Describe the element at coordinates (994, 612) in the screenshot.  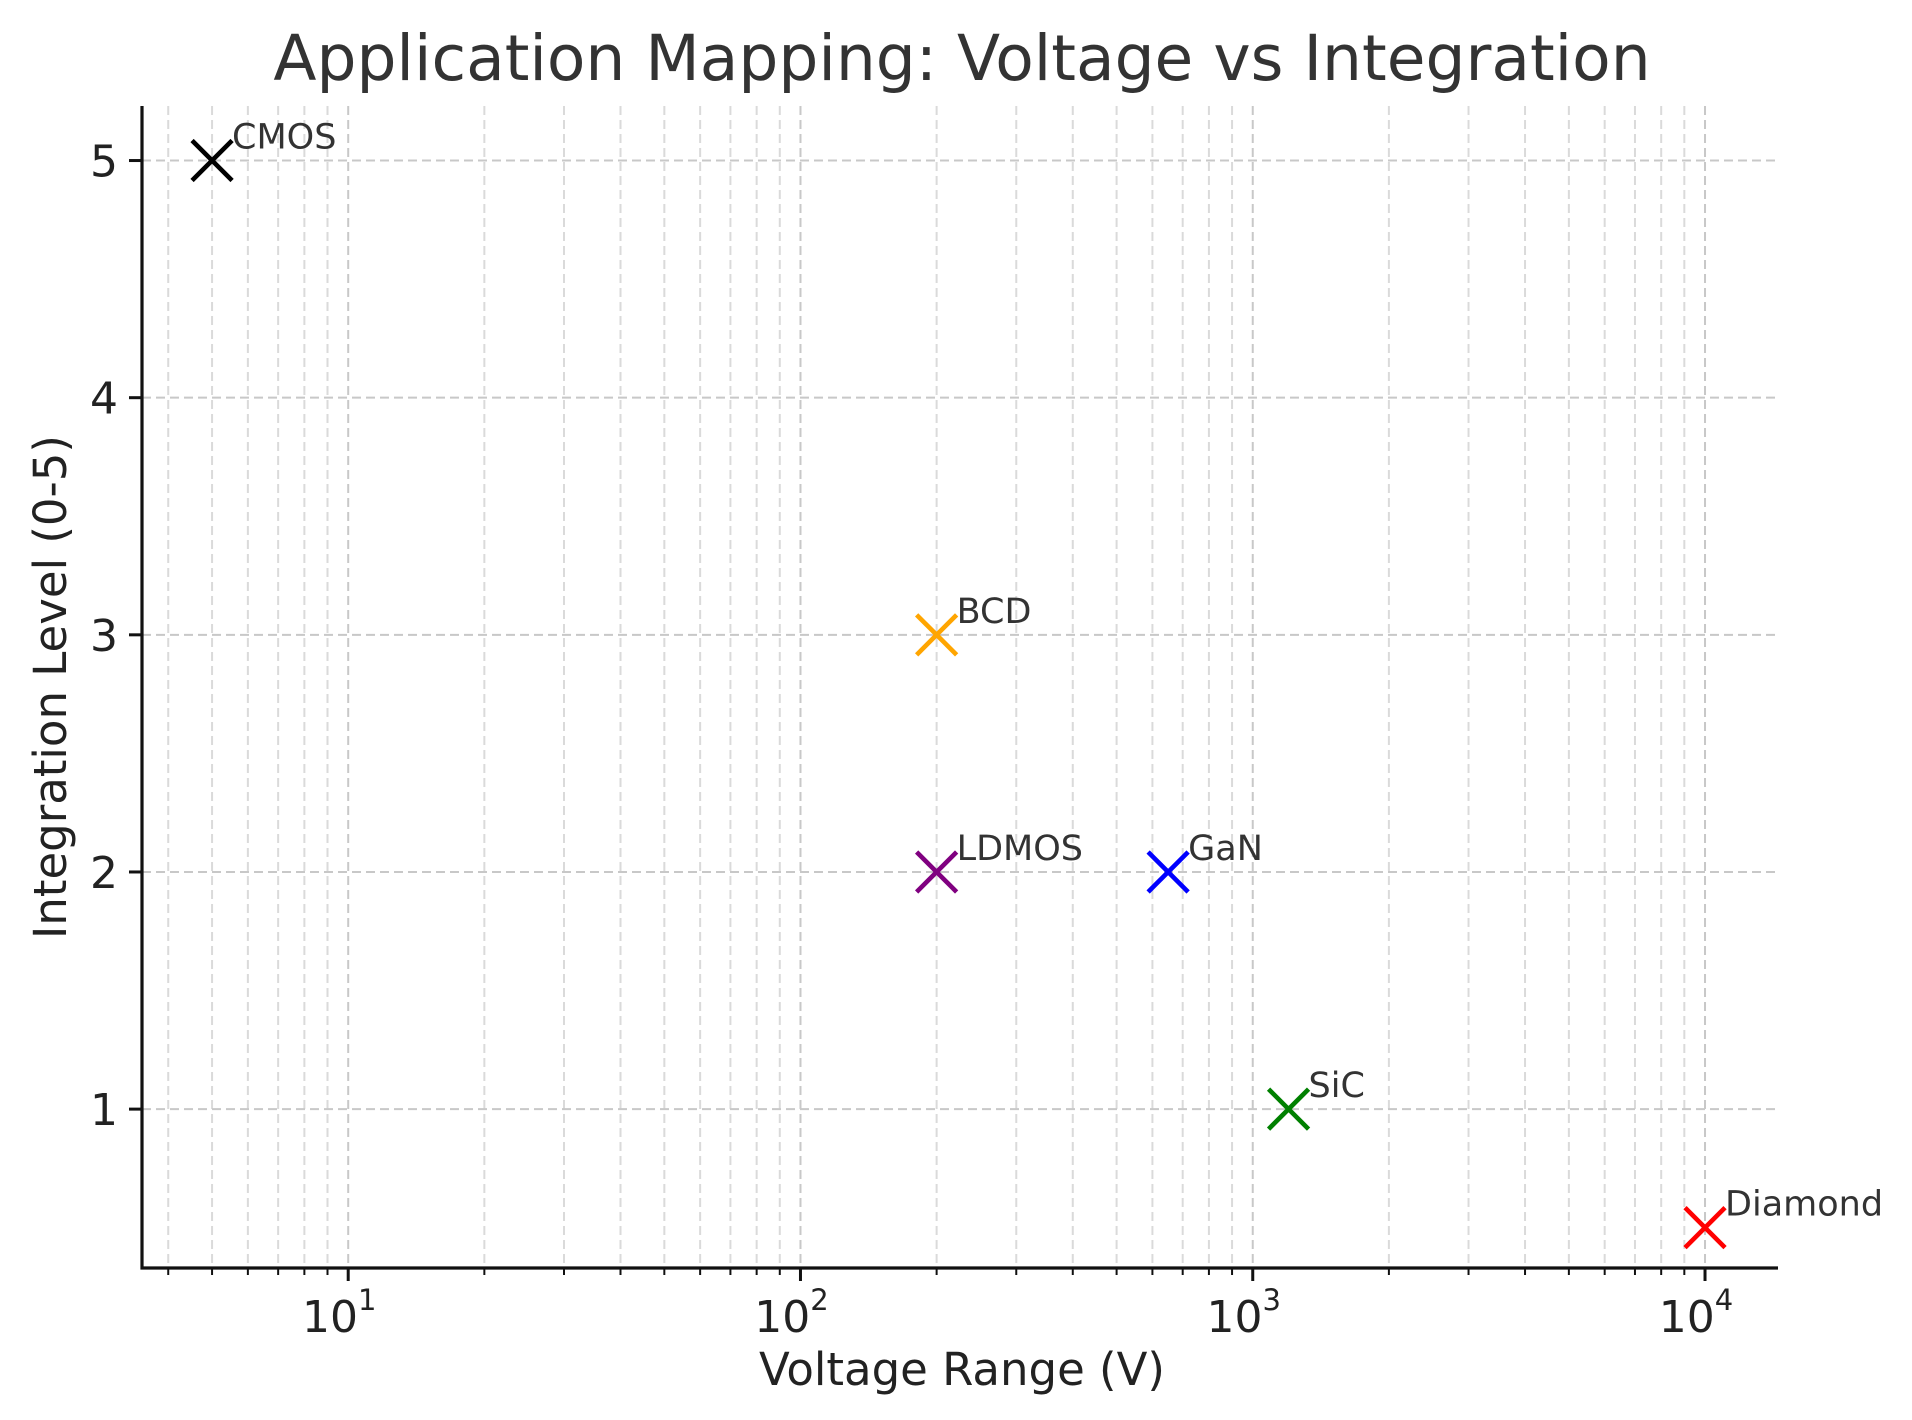
I see `point-label: BCD` at that location.